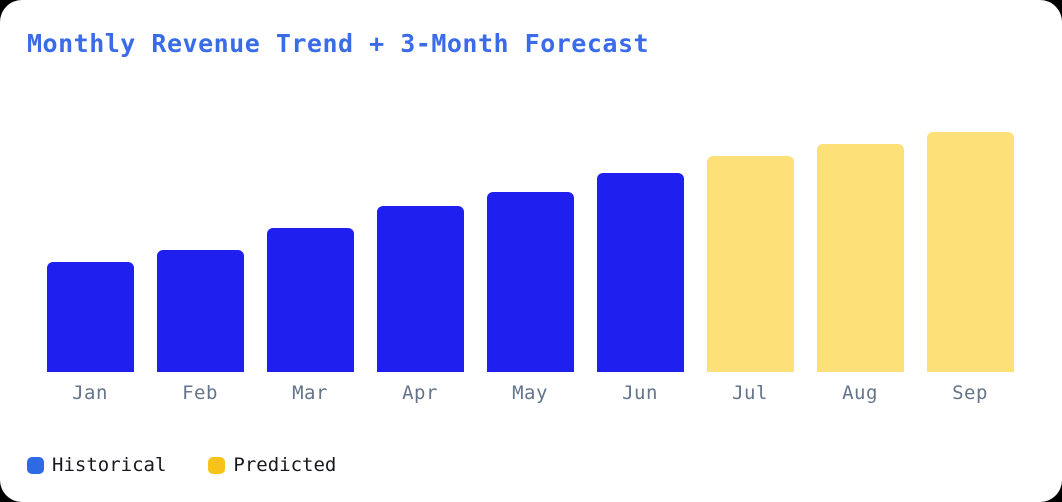  Describe the element at coordinates (420, 289) in the screenshot. I see `bar-apr` at that location.